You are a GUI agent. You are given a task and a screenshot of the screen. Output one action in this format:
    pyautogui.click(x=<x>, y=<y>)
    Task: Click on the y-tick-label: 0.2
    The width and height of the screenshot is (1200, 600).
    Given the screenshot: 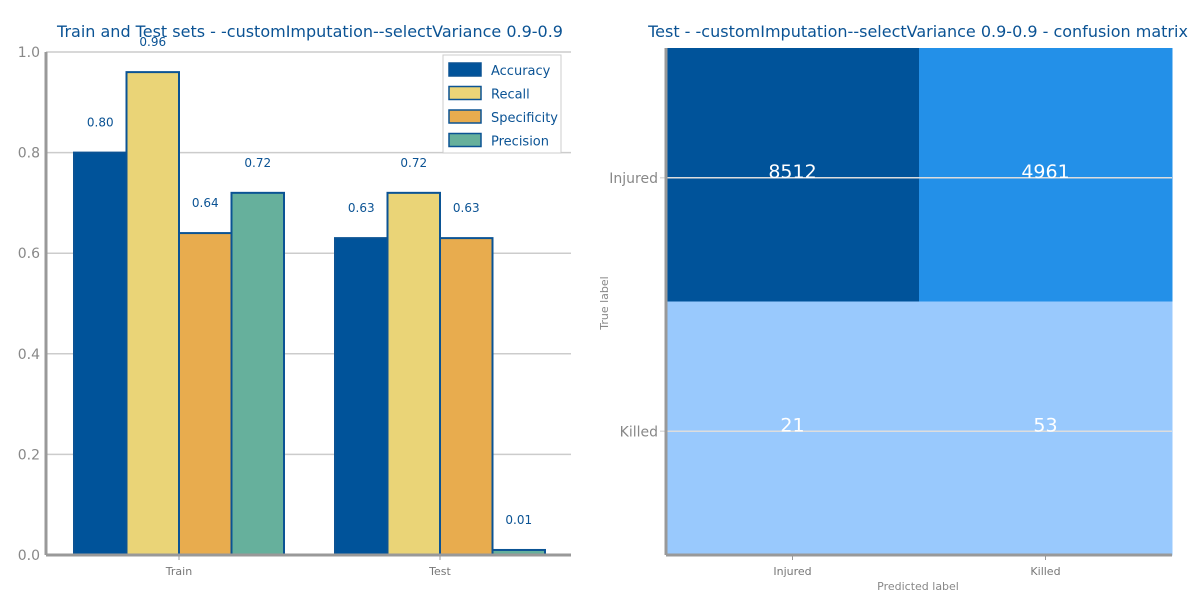 What is the action you would take?
    pyautogui.click(x=29, y=455)
    